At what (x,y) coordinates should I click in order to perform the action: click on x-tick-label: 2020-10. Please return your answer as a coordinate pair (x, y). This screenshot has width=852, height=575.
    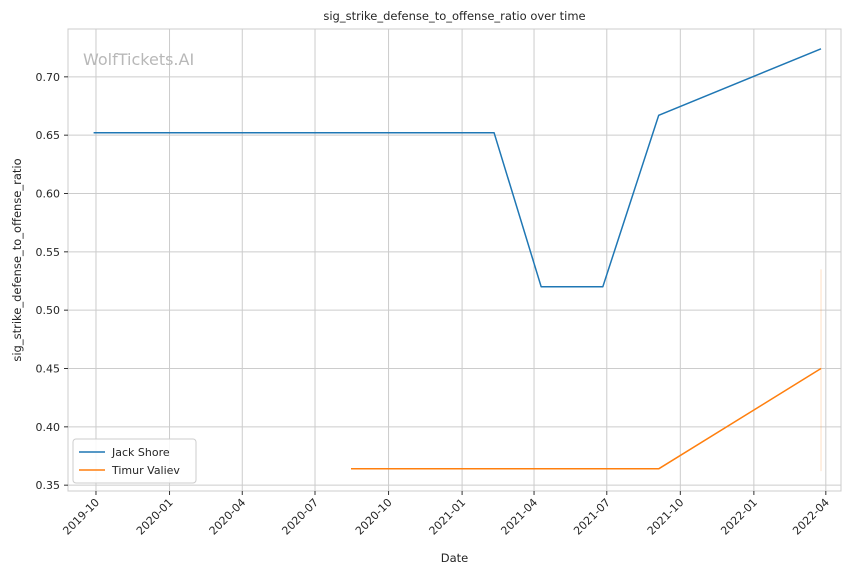
    Looking at the image, I should click on (374, 517).